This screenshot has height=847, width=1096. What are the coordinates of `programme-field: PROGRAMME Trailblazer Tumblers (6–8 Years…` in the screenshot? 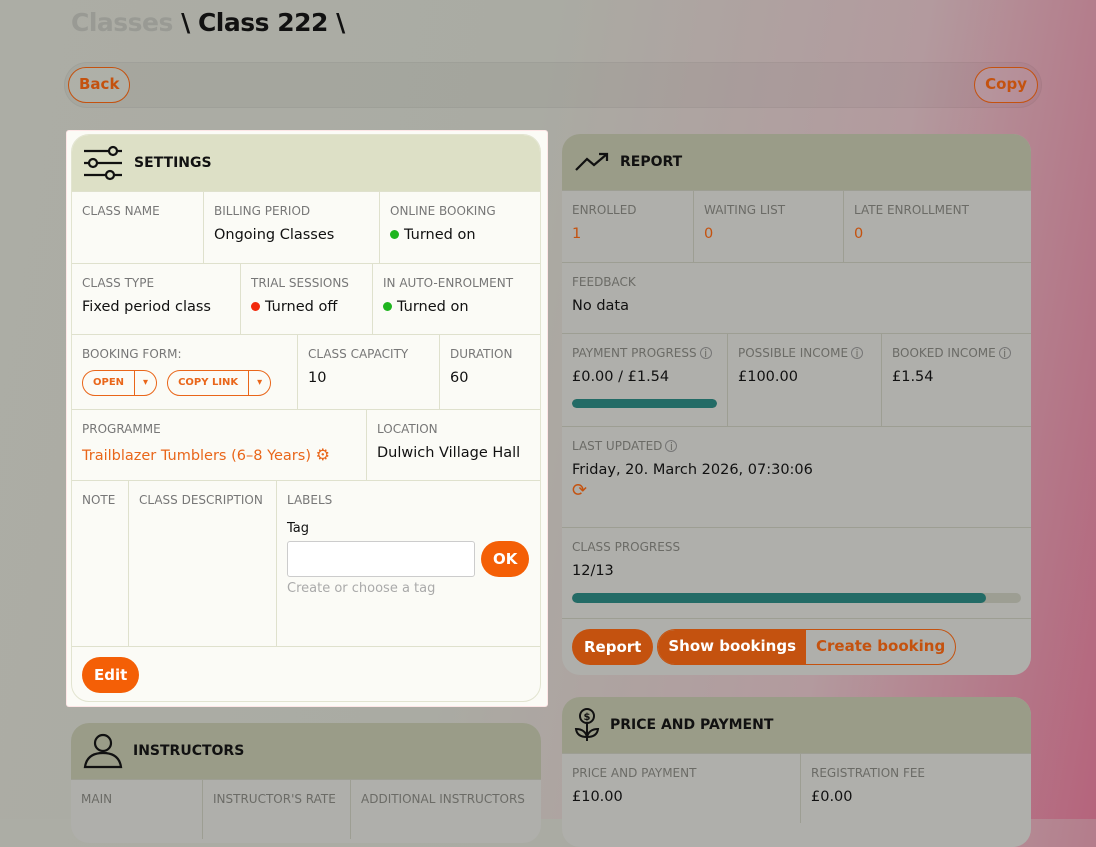 It's located at (219, 445).